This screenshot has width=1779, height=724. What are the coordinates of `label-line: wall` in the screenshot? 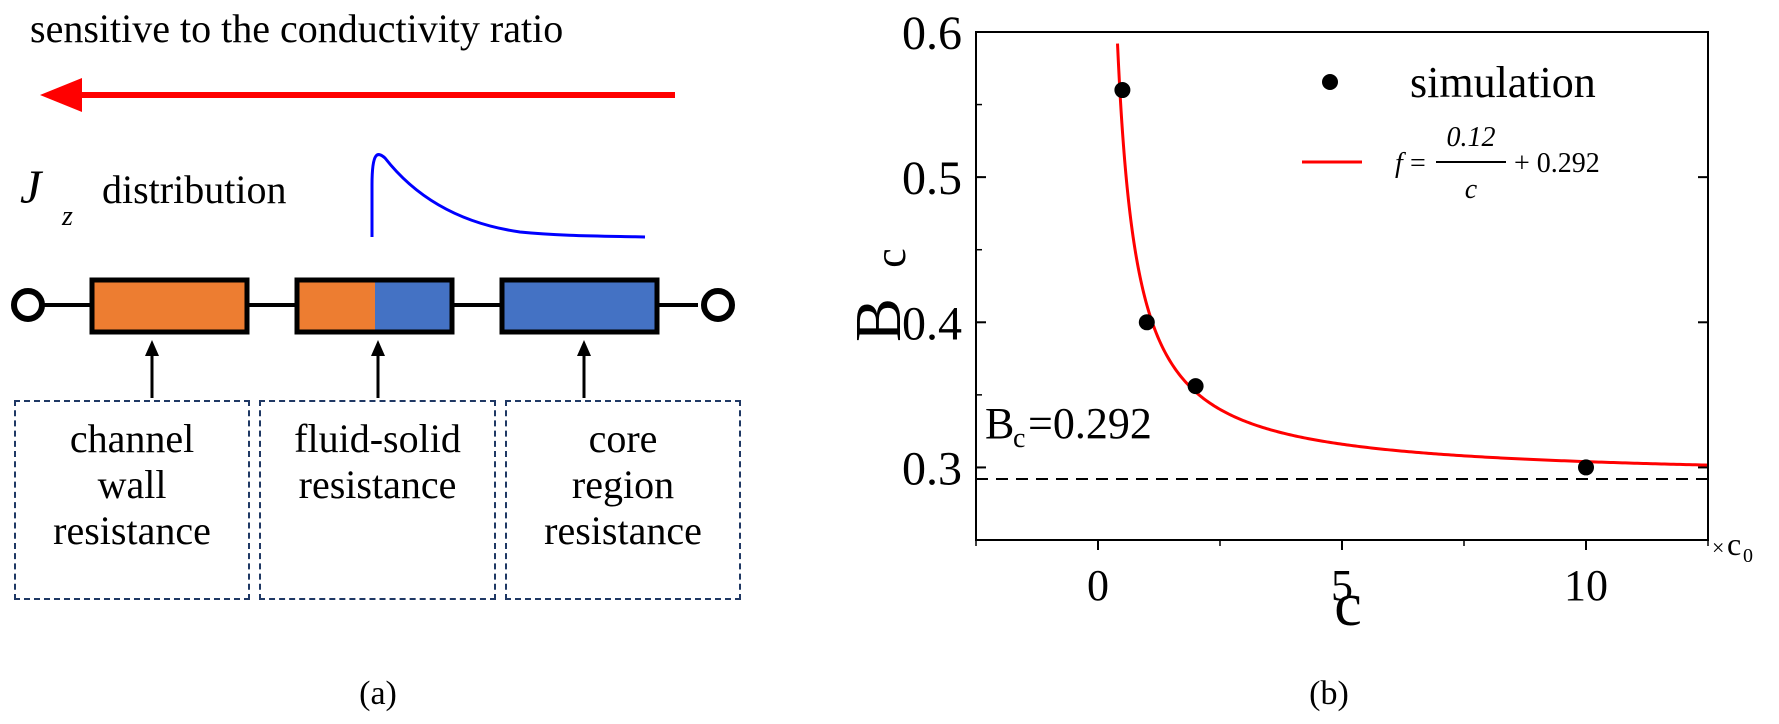 It's located at (132, 484).